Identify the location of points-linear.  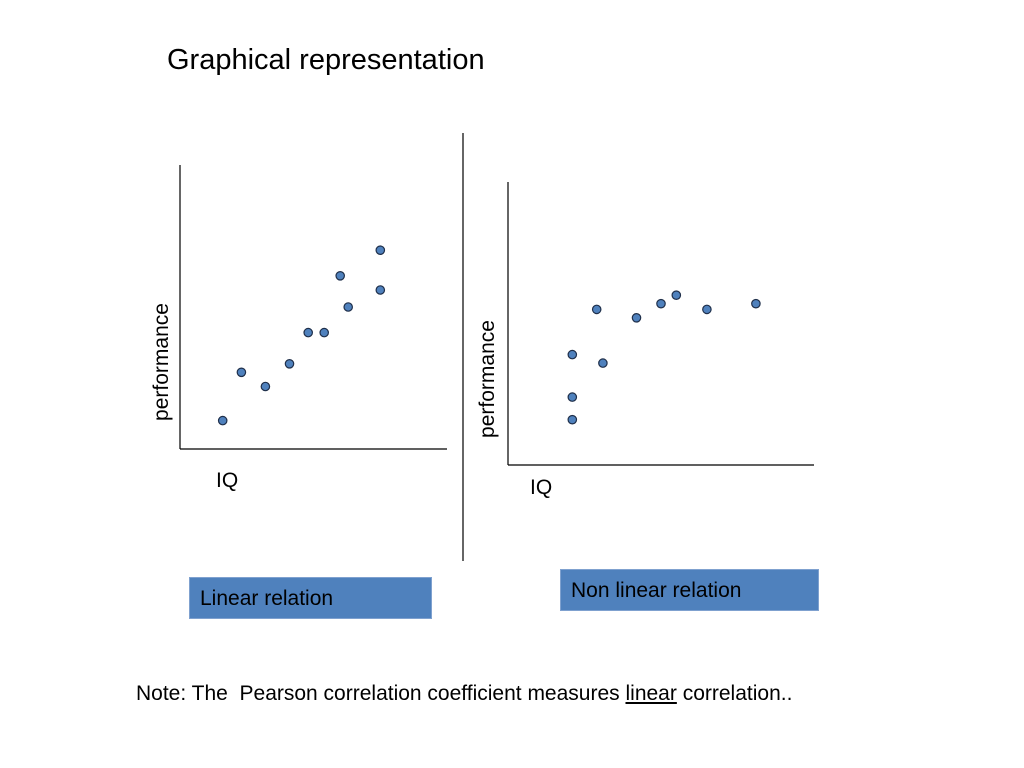
(301, 335).